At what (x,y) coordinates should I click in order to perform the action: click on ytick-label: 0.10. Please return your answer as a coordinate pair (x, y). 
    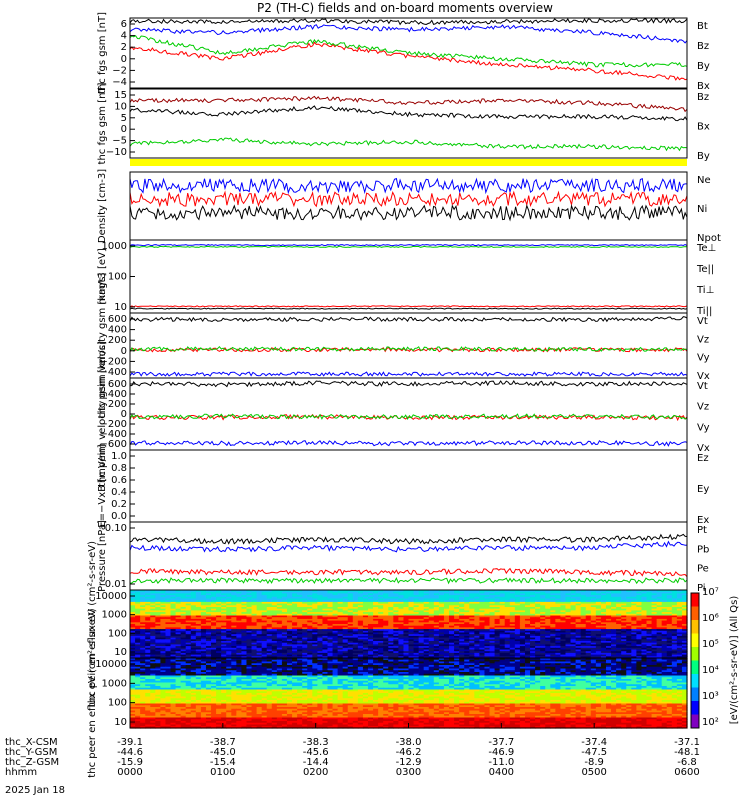
    Looking at the image, I should click on (116, 528).